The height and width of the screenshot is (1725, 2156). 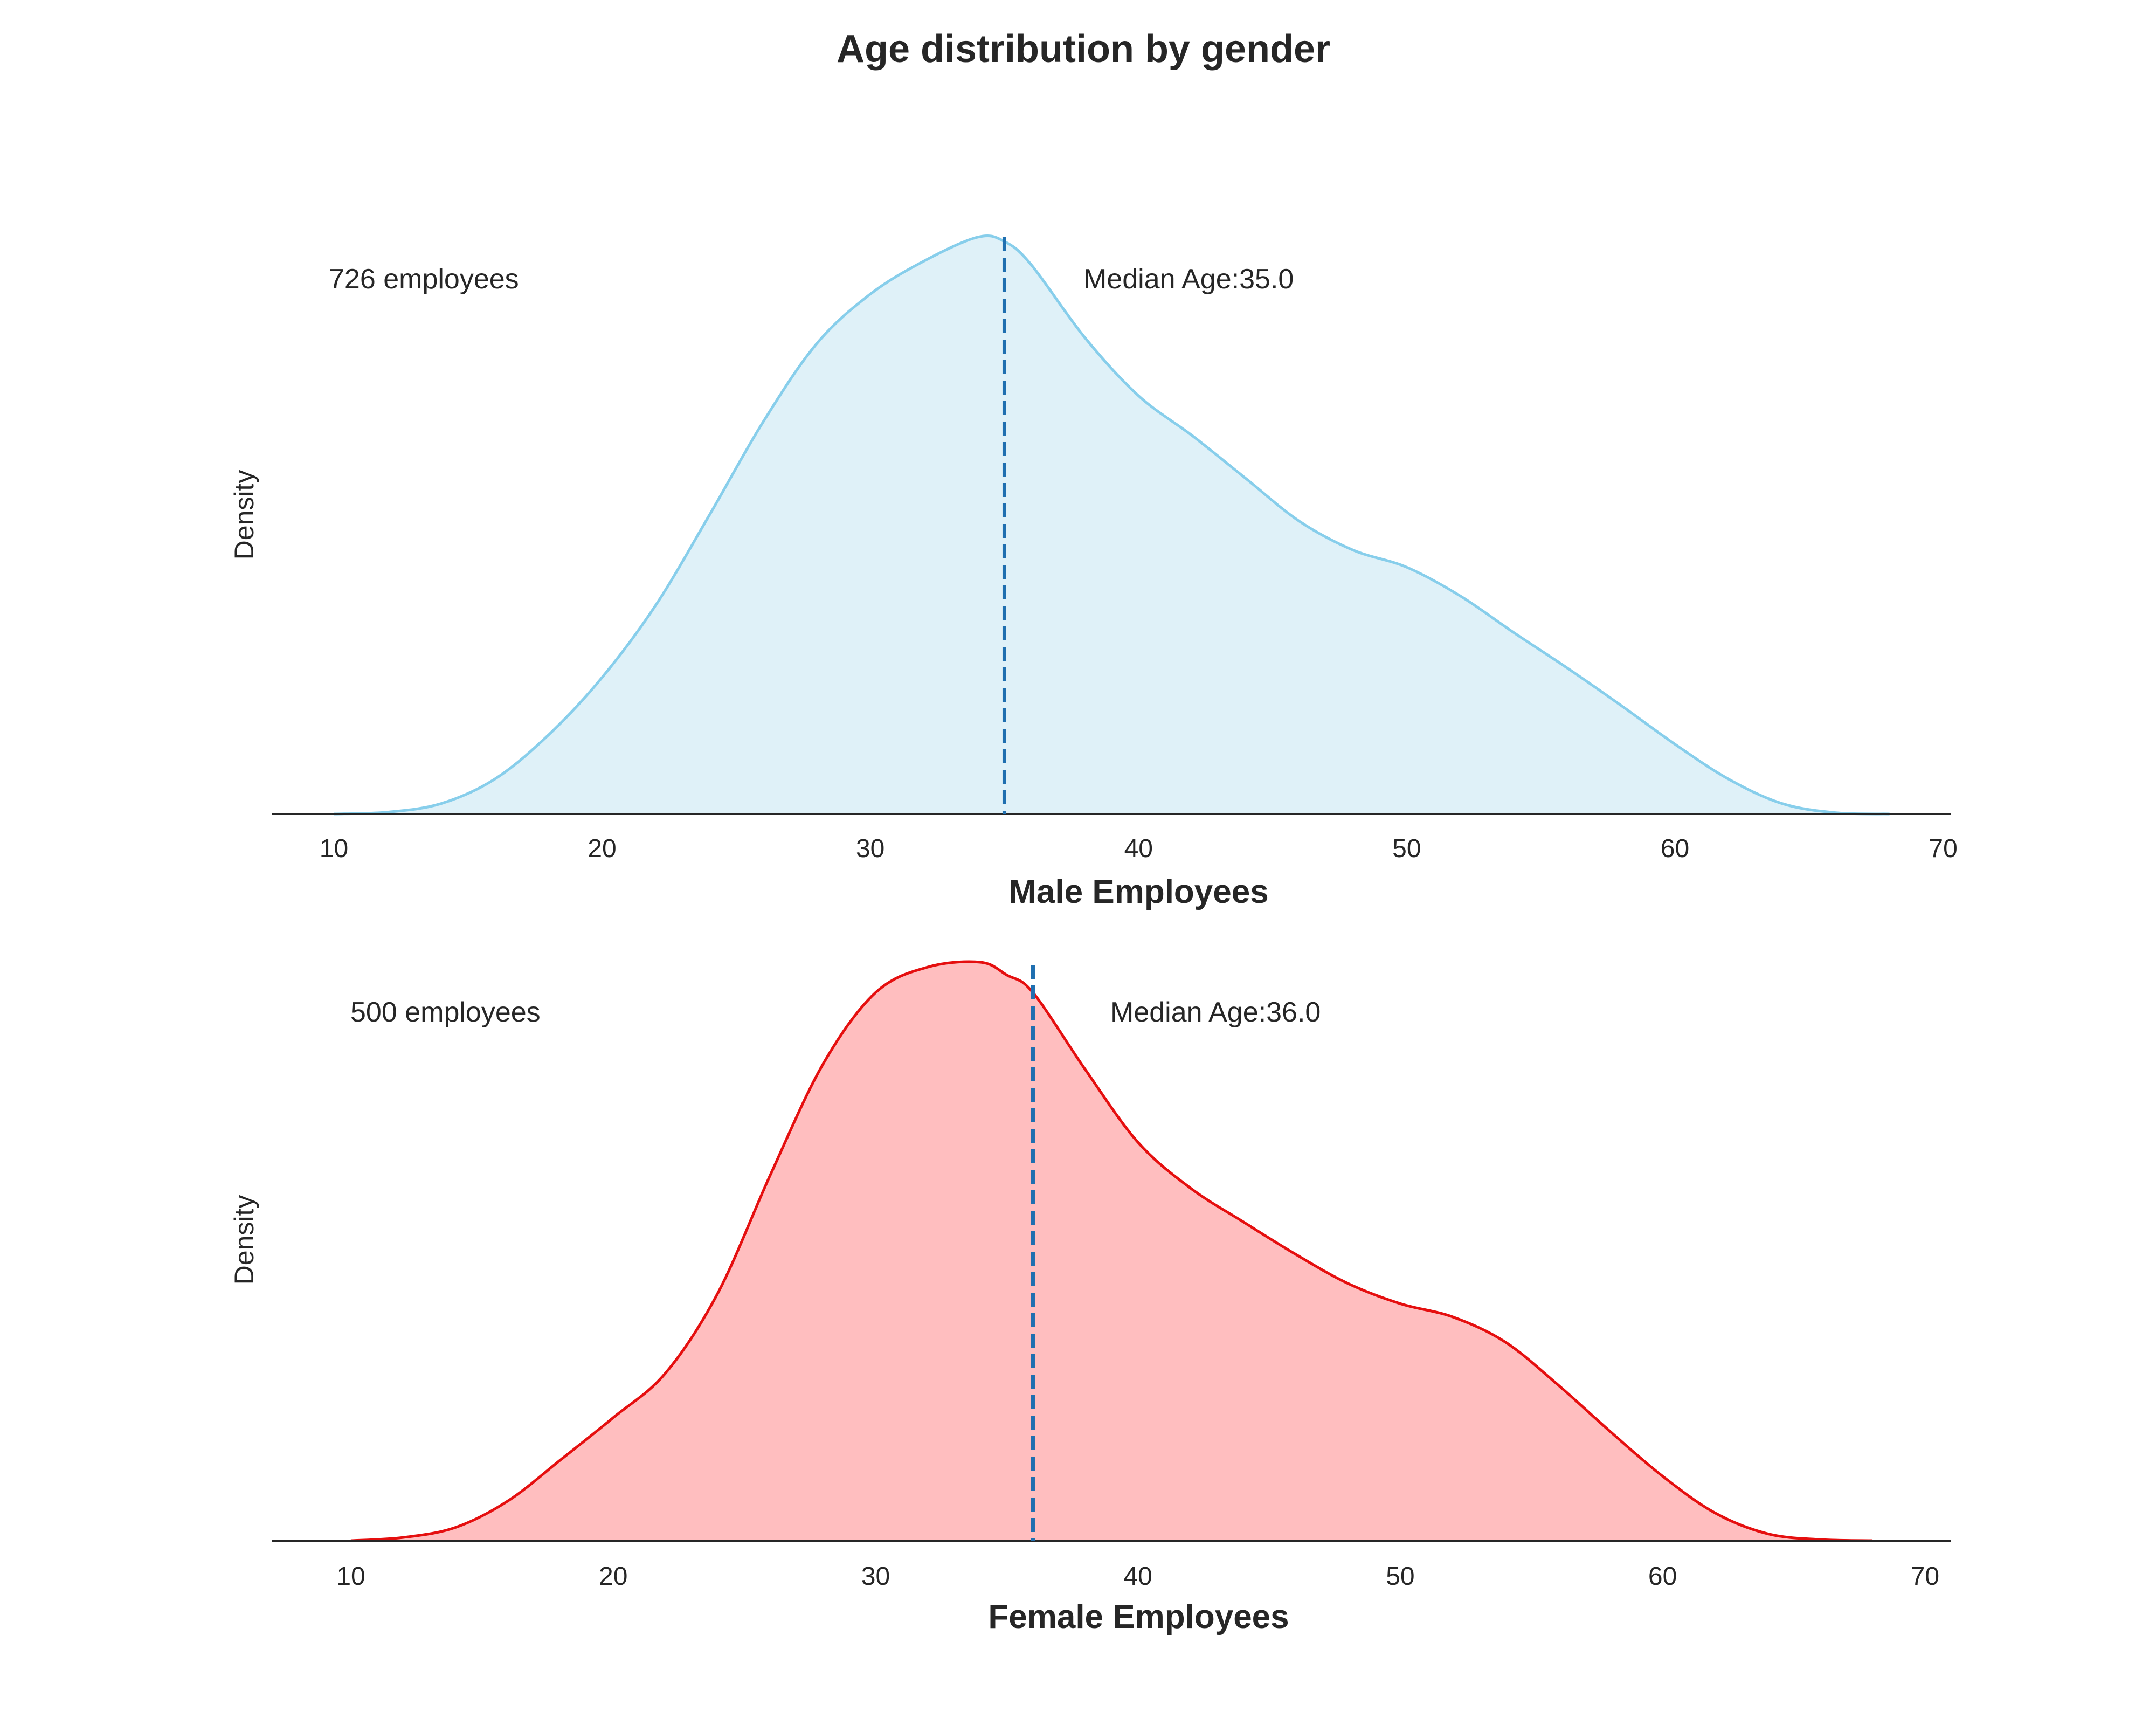 What do you see at coordinates (1138, 849) in the screenshot?
I see `male-tick-label: 40` at bounding box center [1138, 849].